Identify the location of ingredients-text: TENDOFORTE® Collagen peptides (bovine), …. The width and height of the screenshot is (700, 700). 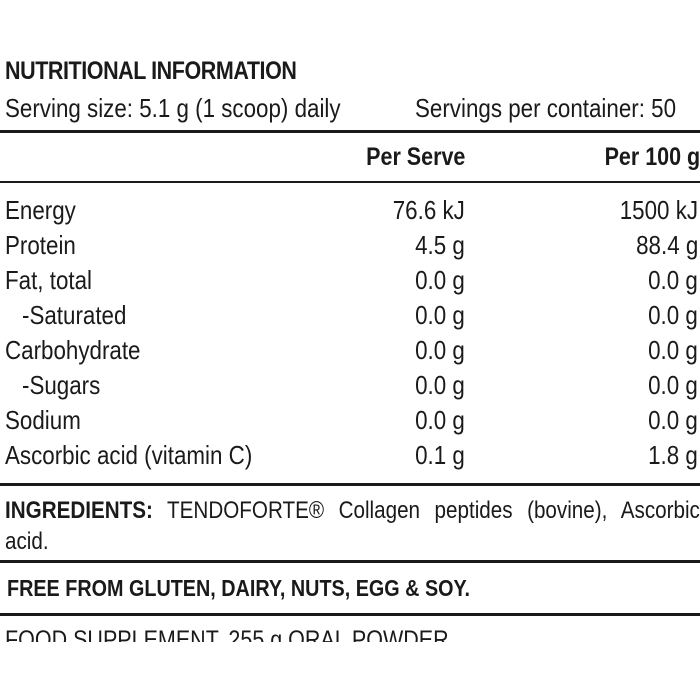
(352, 526).